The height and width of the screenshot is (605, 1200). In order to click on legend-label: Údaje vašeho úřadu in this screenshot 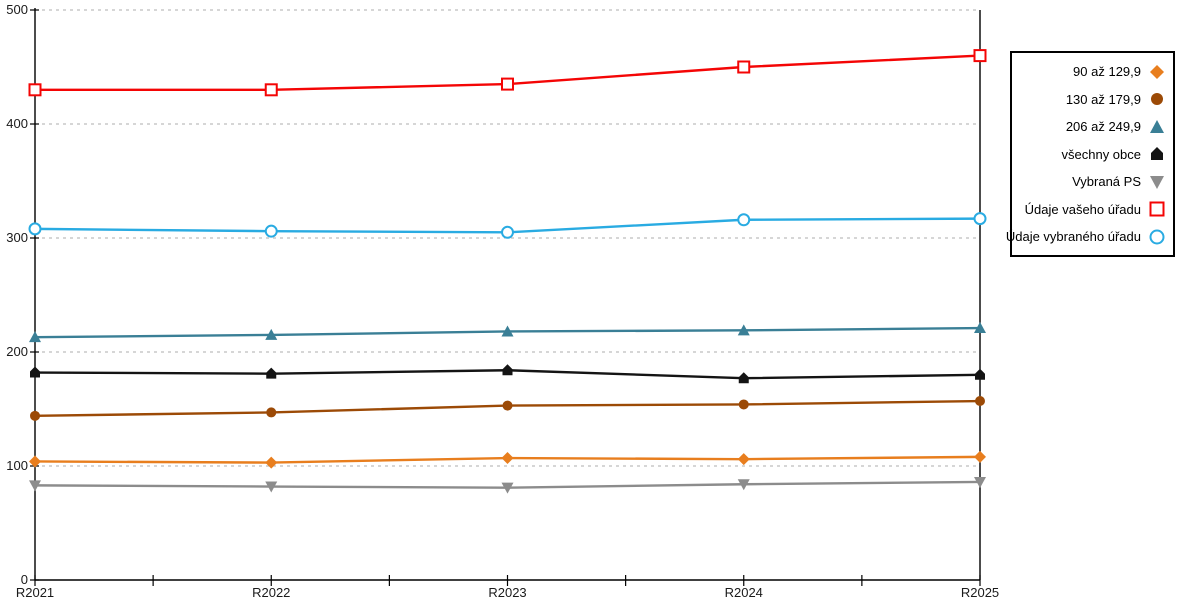, I will do `click(1082, 209)`.